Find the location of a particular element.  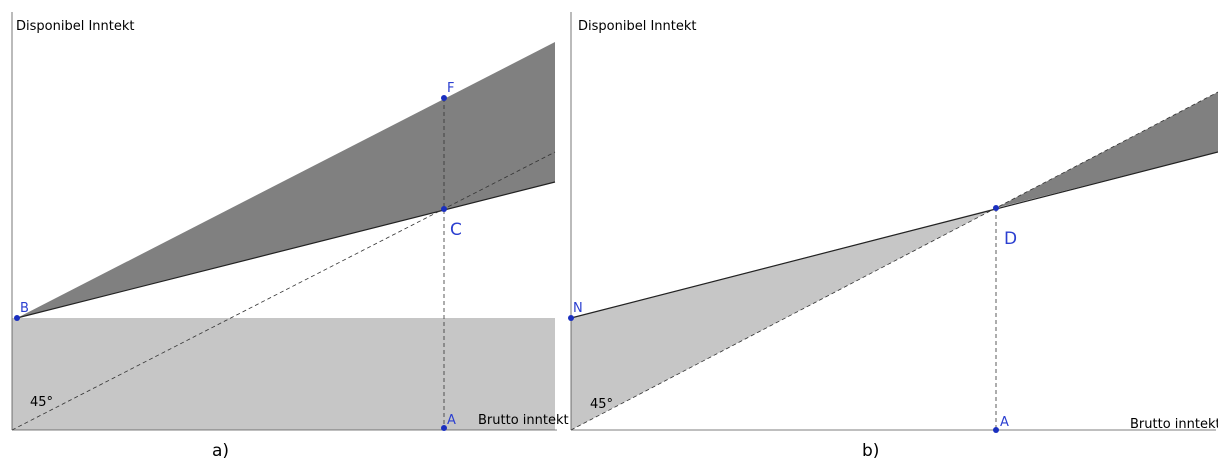

line is located at coordinates (286, 250).